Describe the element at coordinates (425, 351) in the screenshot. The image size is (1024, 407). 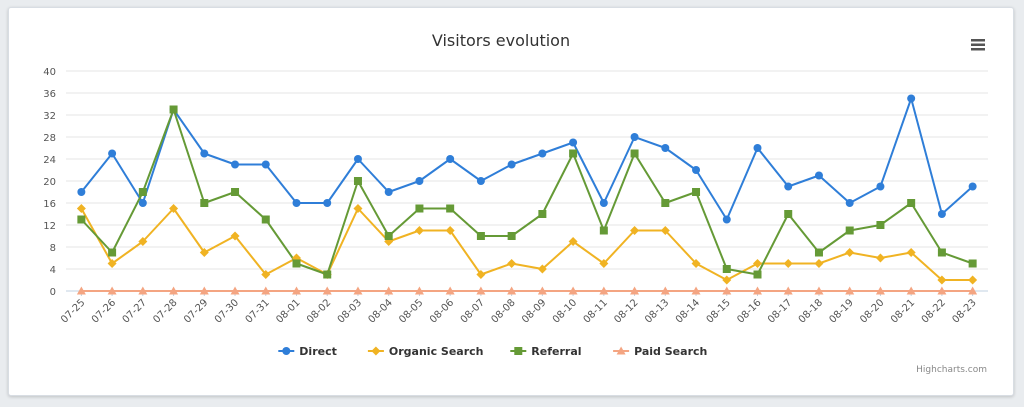
I see `legend-item-organic-search: Organic Search` at that location.